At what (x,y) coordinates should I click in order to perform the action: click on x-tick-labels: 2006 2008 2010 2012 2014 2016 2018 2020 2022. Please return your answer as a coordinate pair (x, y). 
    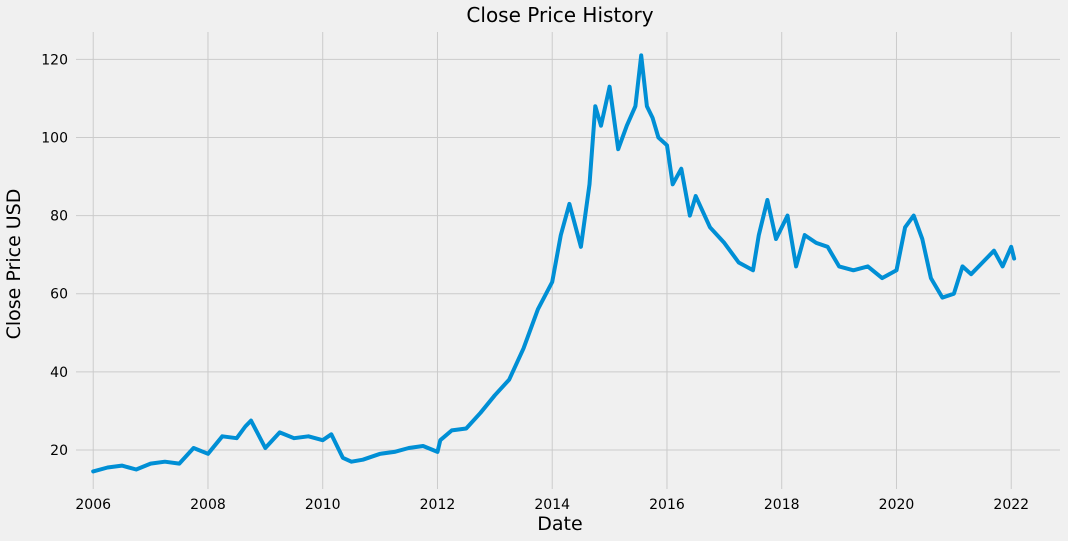
    Looking at the image, I should click on (552, 505).